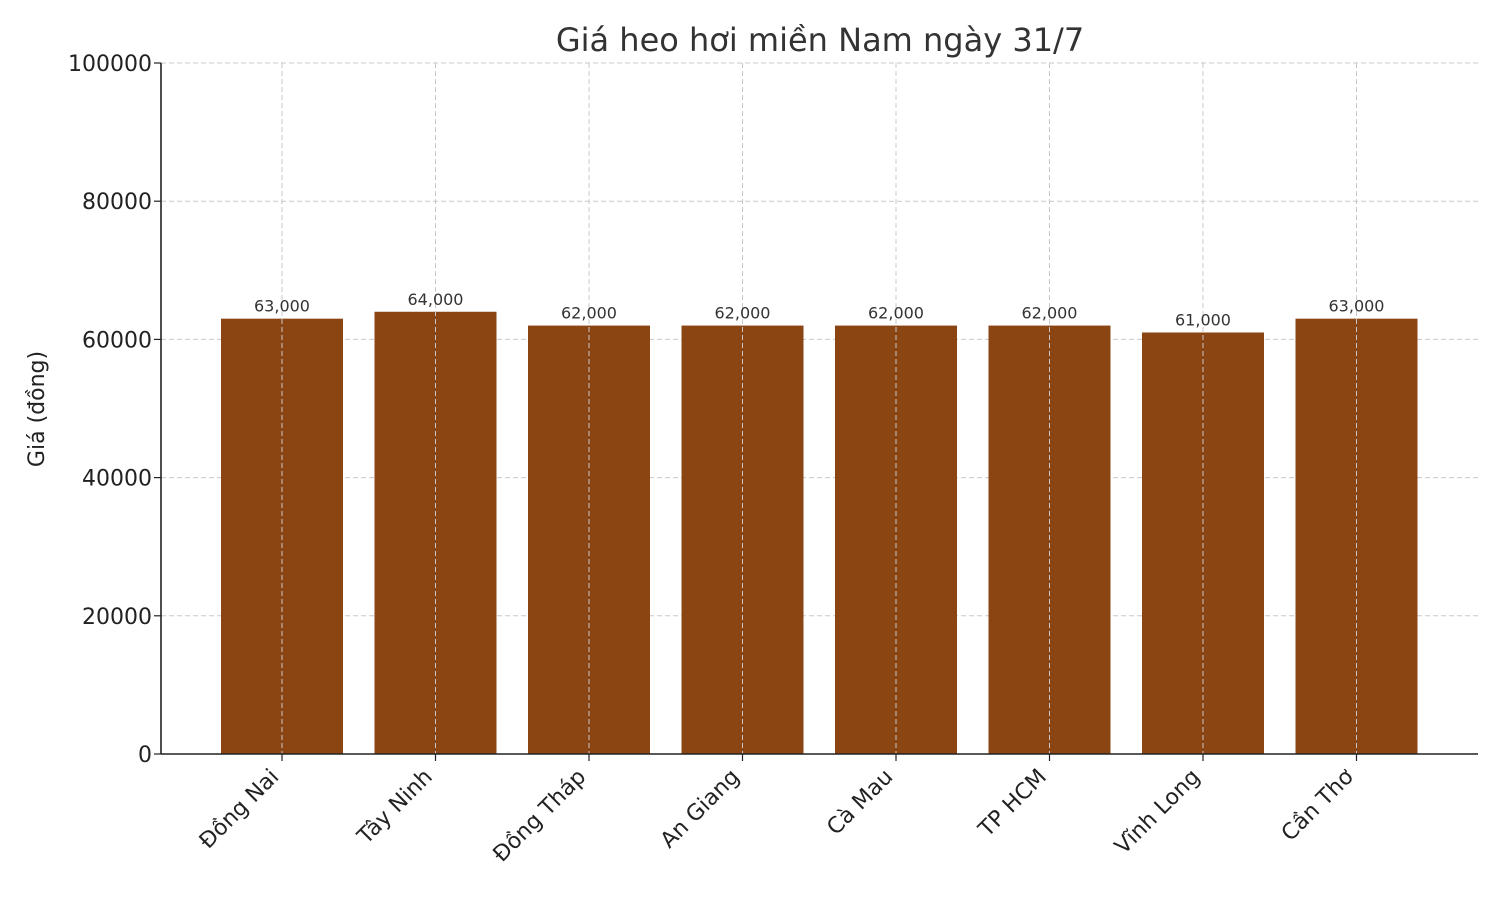 Image resolution: width=1500 pixels, height=900 pixels. Describe the element at coordinates (117, 479) in the screenshot. I see `y-tick-label: 40000` at that location.